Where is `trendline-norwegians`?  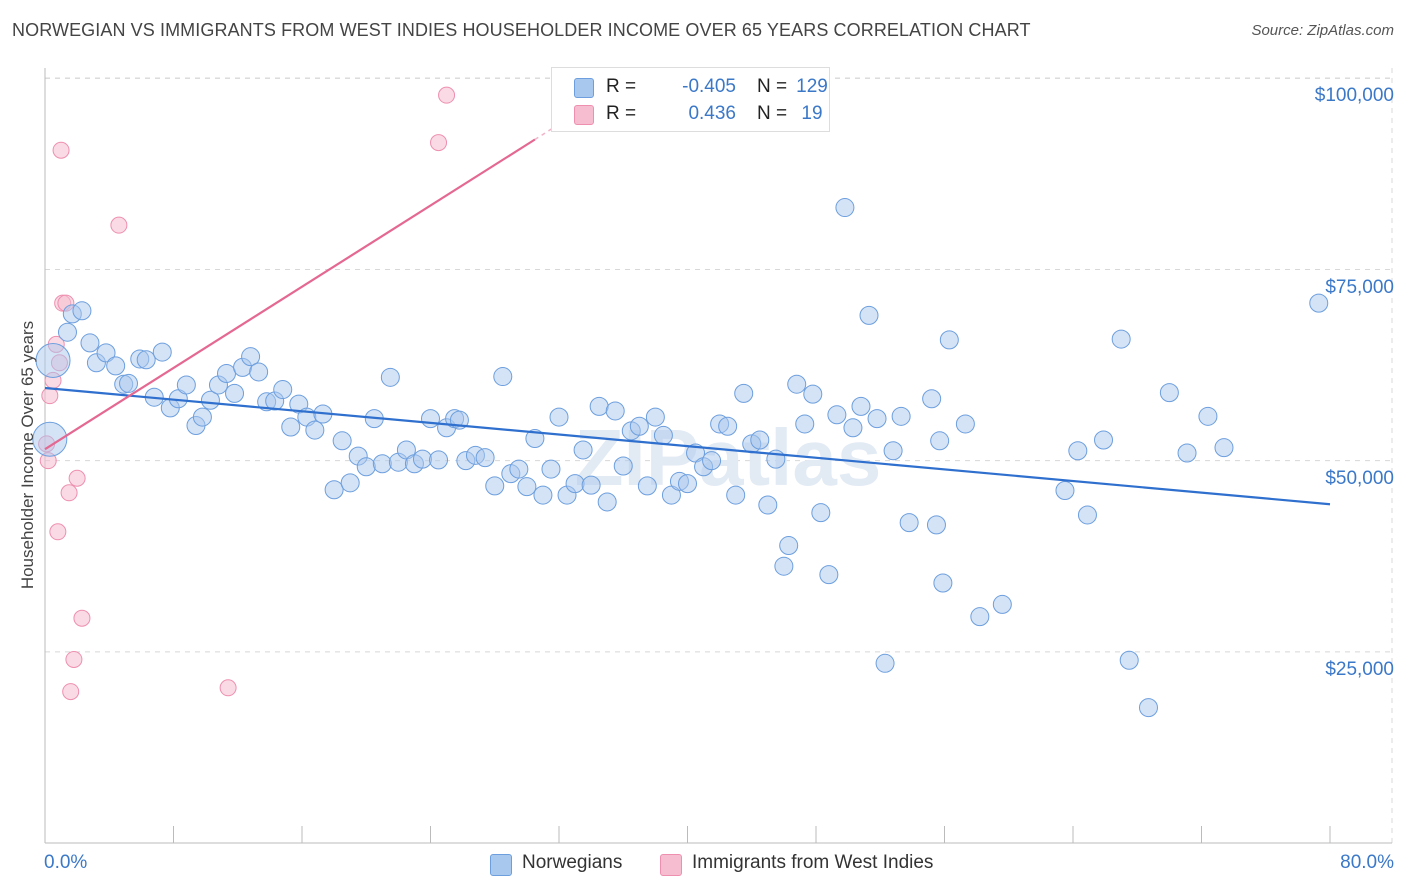
trendline-norwegians is located at coordinates (687, 446).